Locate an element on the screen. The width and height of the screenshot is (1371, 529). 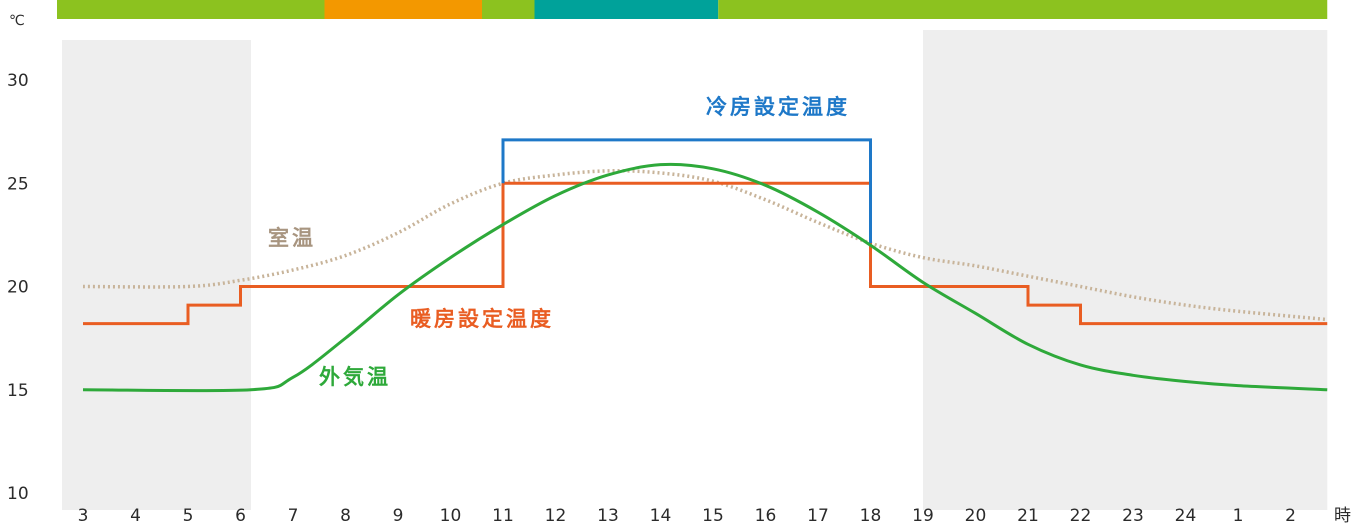
y-axis-ticks: 30 25 20 15 10 is located at coordinates (18, 287).